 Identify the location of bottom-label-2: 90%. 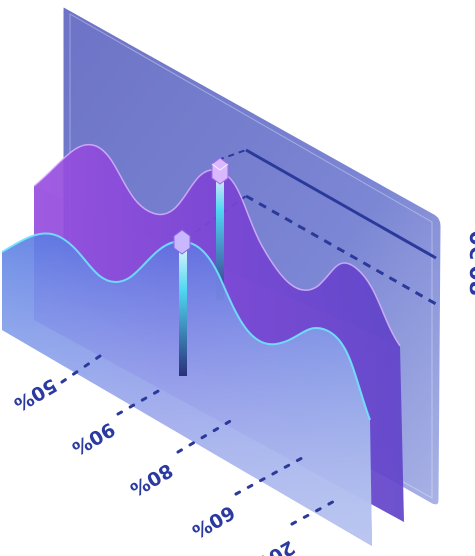
(93, 439).